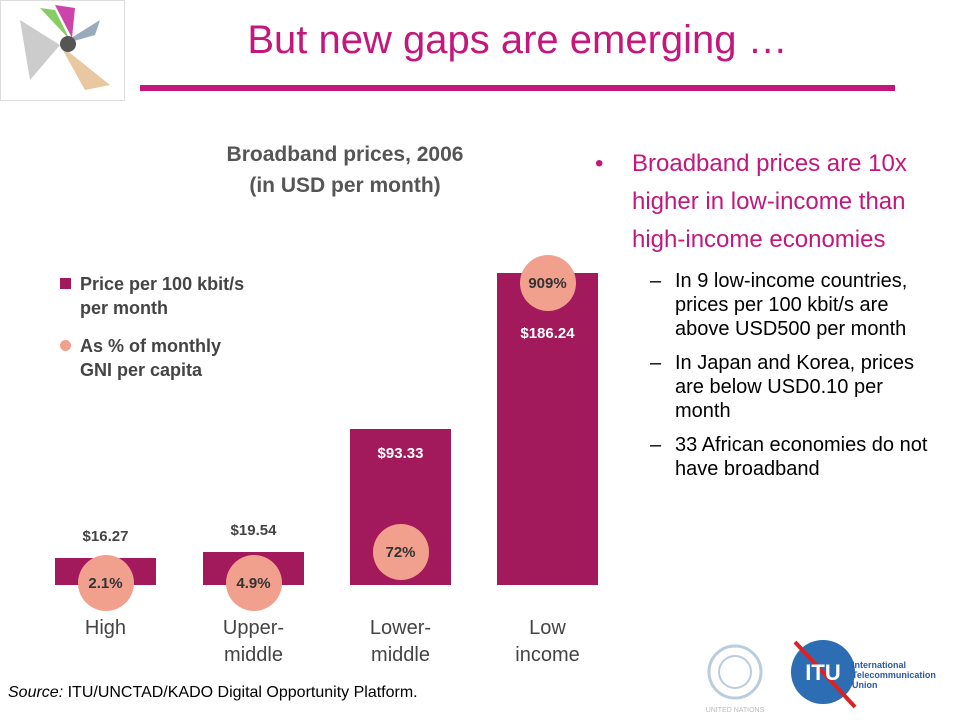  What do you see at coordinates (253, 531) in the screenshot?
I see `bar-label: $19.54` at bounding box center [253, 531].